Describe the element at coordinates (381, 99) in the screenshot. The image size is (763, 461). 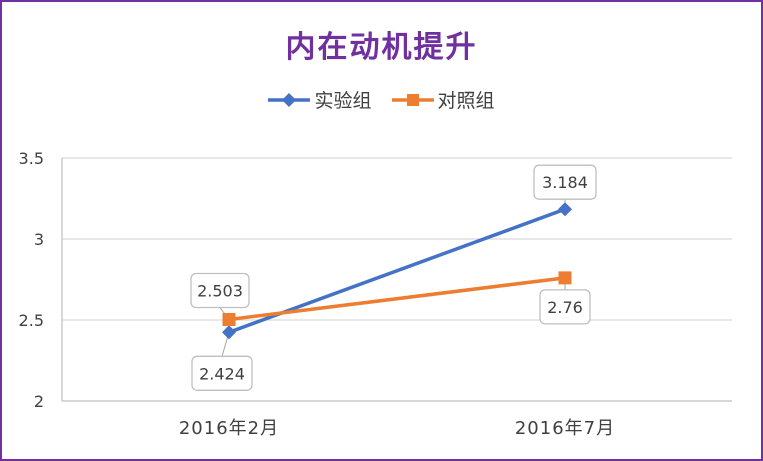
I see `legend: 实验组 对照组` at that location.